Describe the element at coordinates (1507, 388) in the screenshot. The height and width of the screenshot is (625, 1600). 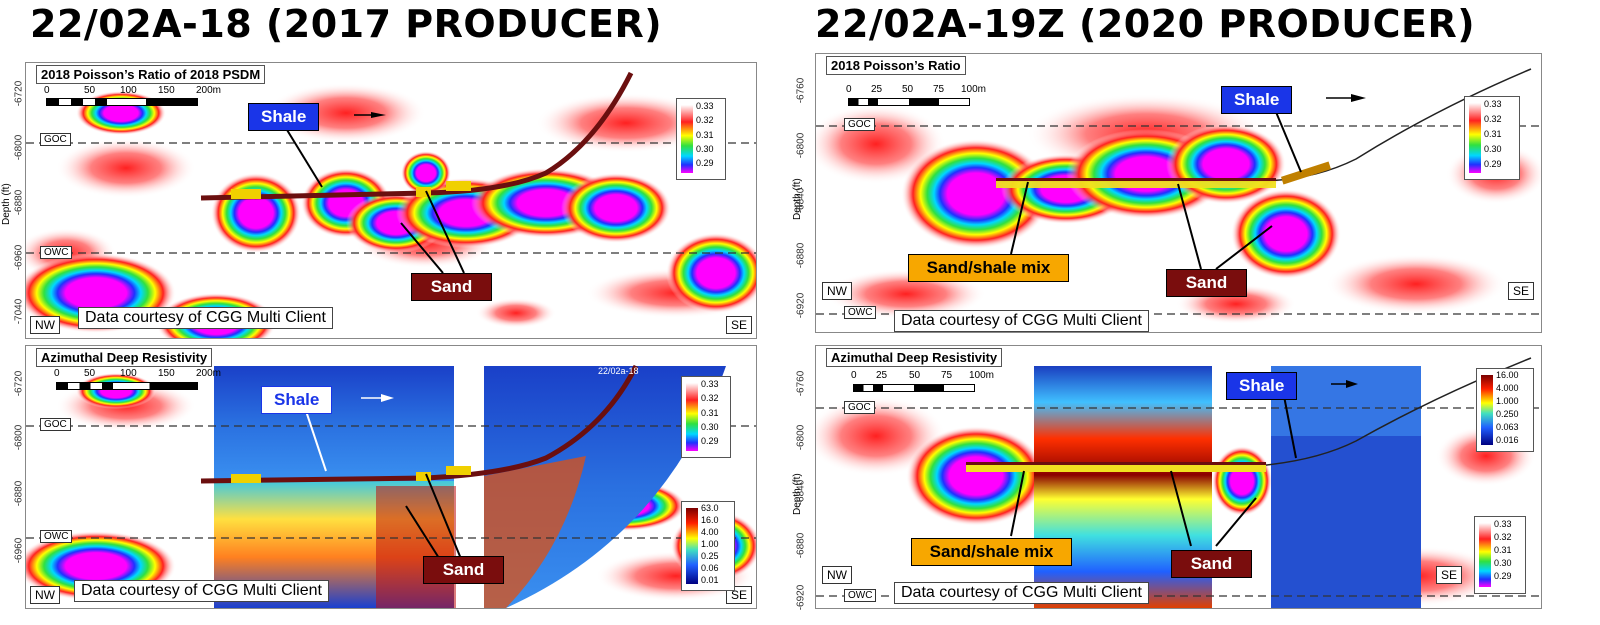
I see `colorbar-tick: 4.000` at that location.